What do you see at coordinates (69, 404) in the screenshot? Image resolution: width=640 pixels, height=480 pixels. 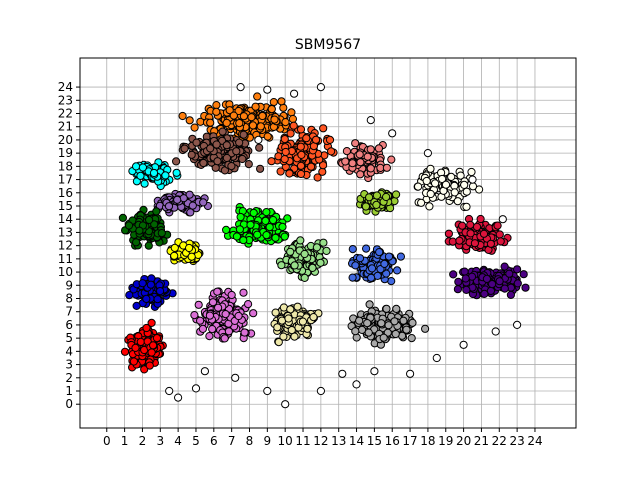 I see `y-tick-label: 0` at bounding box center [69, 404].